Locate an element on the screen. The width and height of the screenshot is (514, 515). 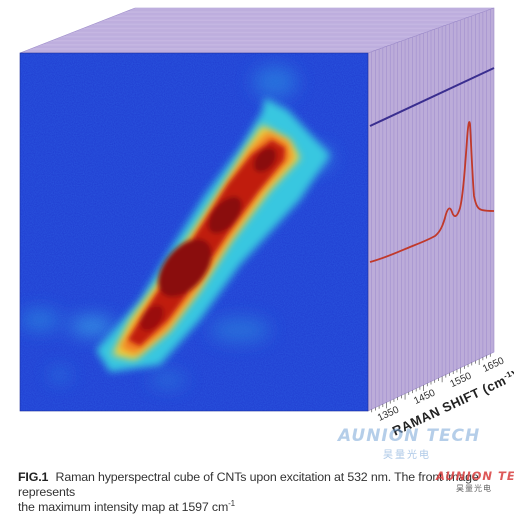
figure-label: FIG.1 is located at coordinates (33, 477).